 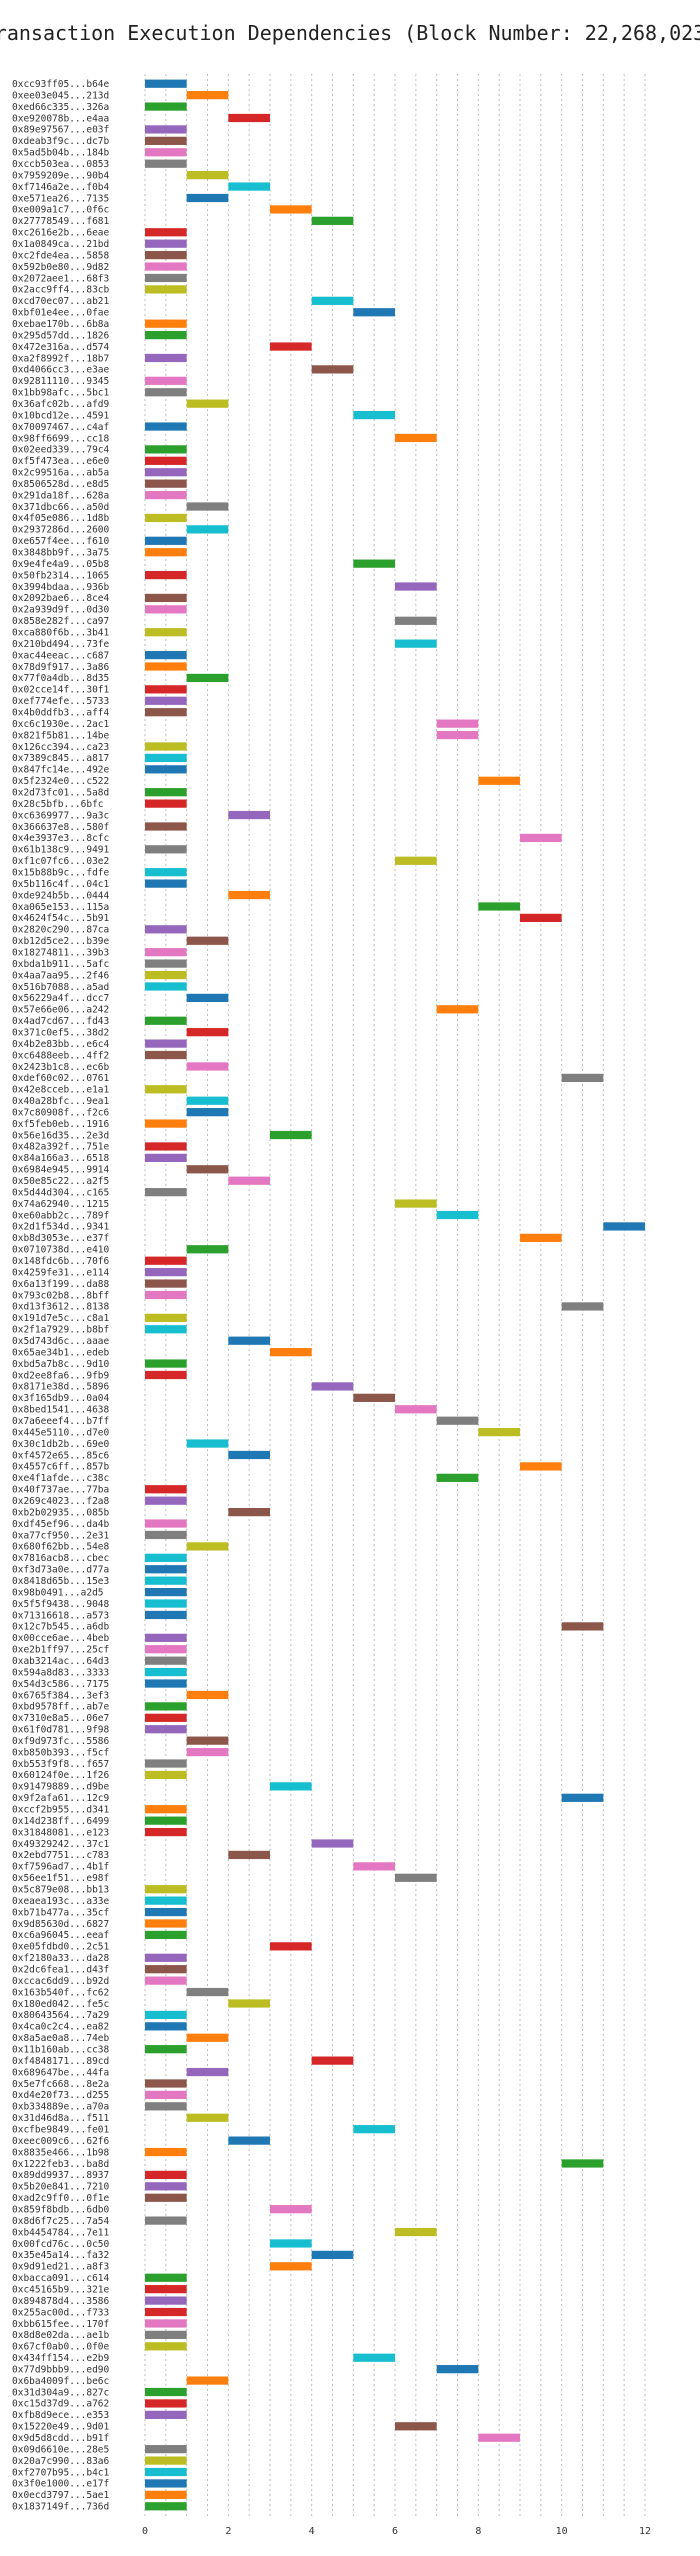 What do you see at coordinates (61, 2369) in the screenshot?
I see `y-tick-label: 0x77d9bbb9...ed90` at bounding box center [61, 2369].